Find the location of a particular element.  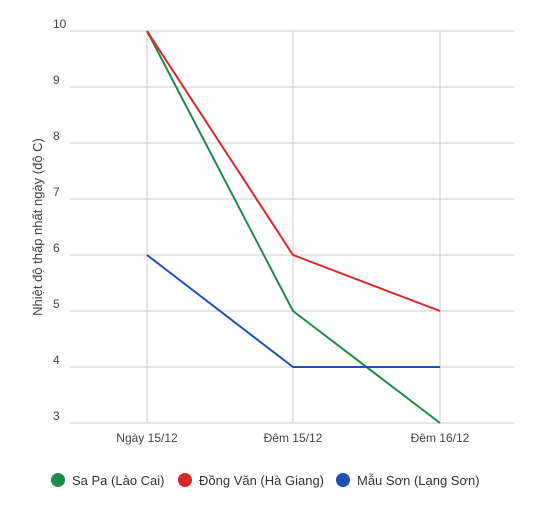

legend-item: Sa Pa (Lào Cai) is located at coordinates (108, 480).